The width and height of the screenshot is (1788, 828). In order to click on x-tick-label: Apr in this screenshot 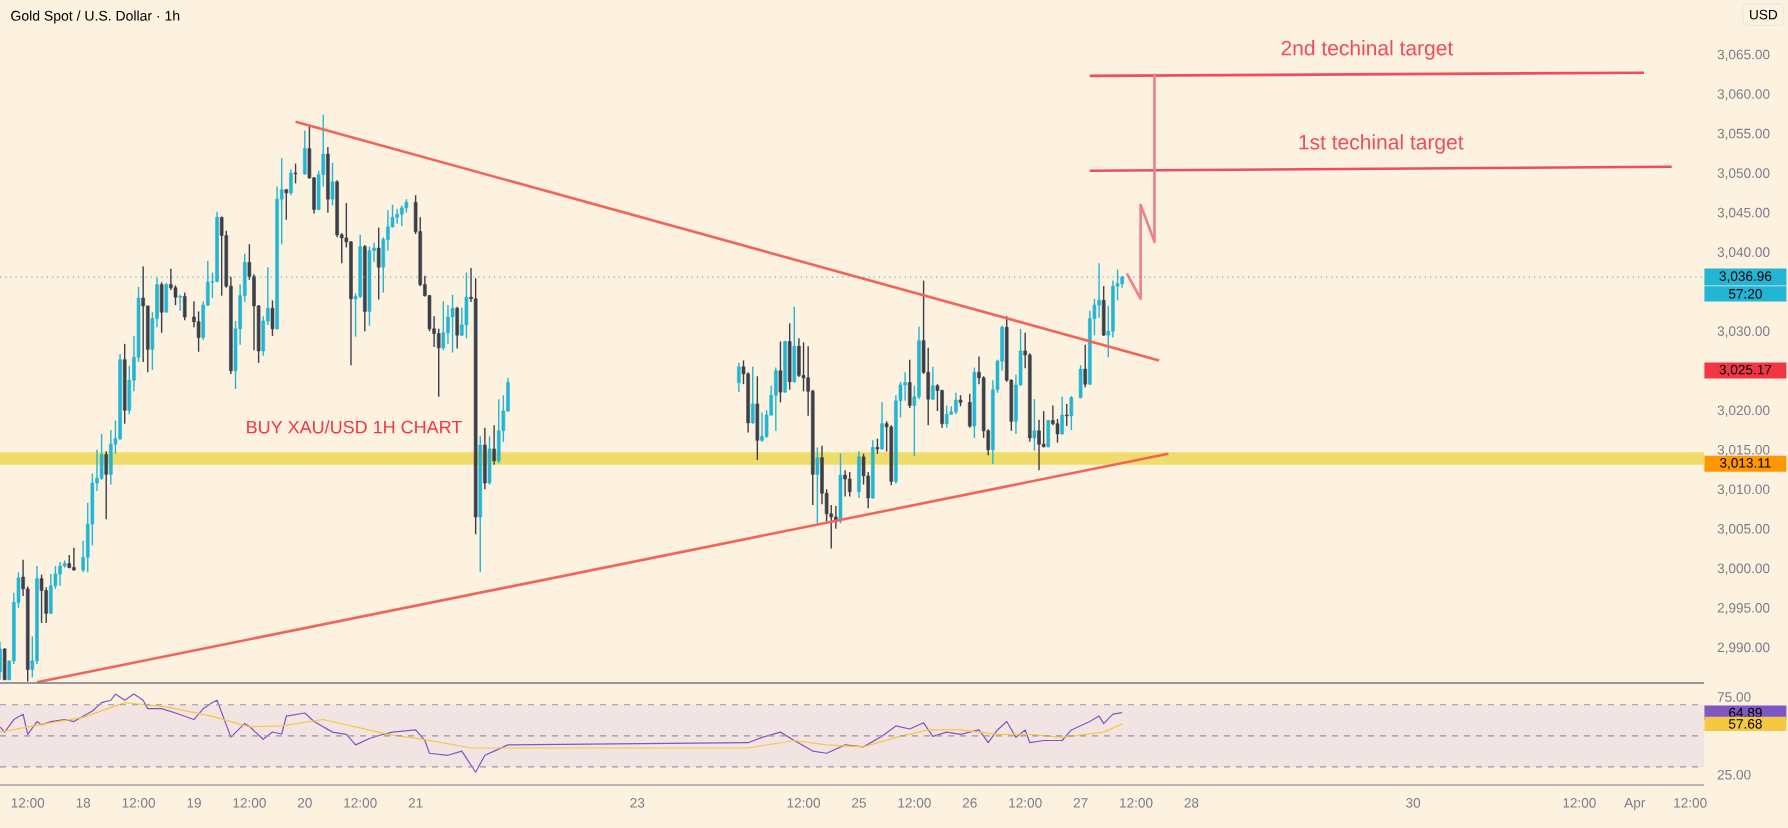, I will do `click(1635, 804)`.